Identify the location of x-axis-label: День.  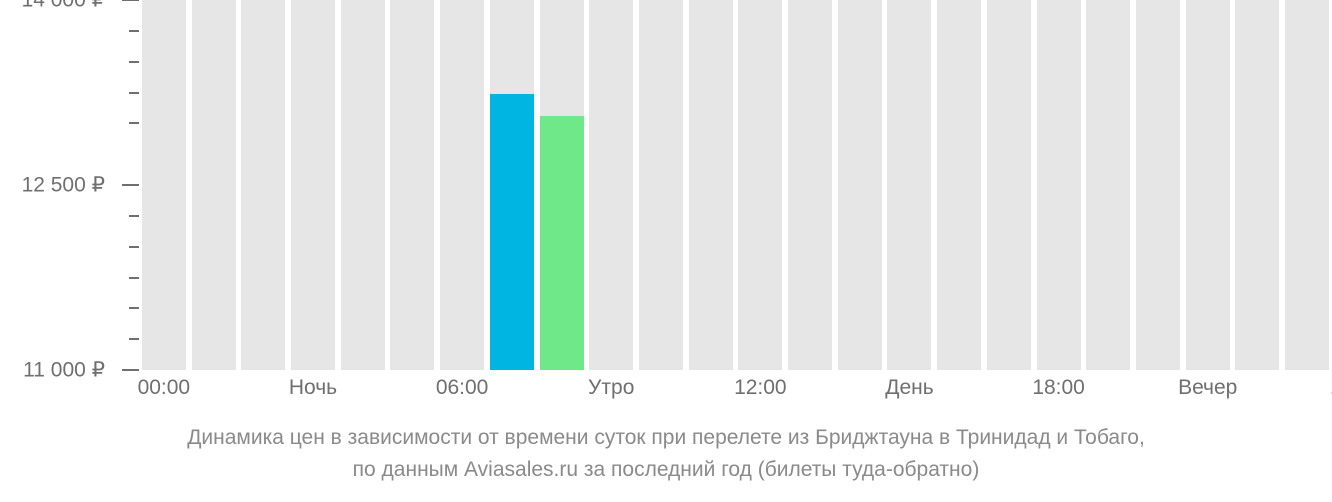
(909, 387).